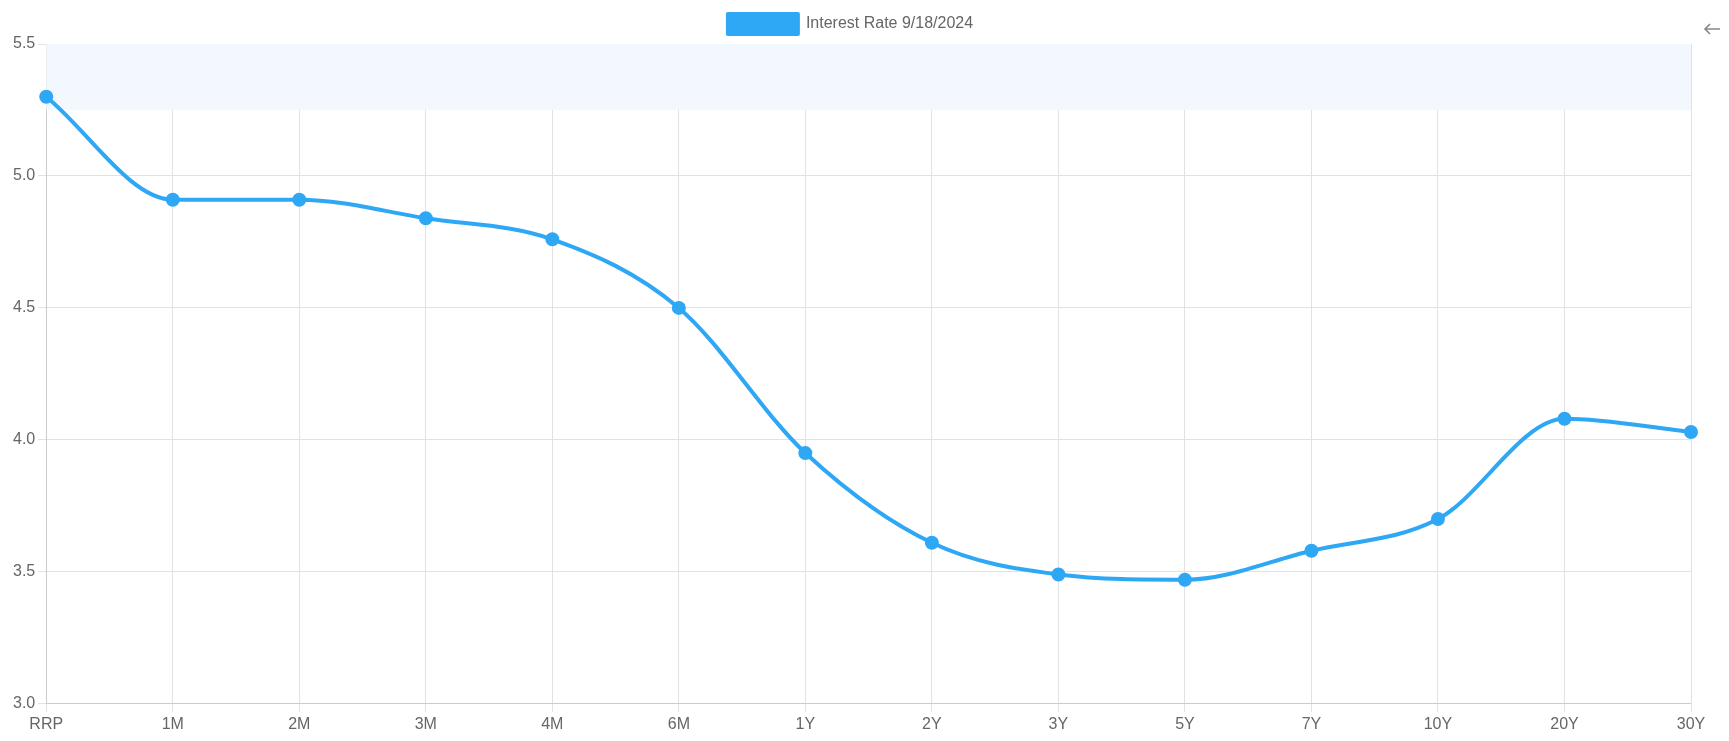 Image resolution: width=1729 pixels, height=741 pixels. What do you see at coordinates (24, 439) in the screenshot?
I see `y-tick-label: 4.0` at bounding box center [24, 439].